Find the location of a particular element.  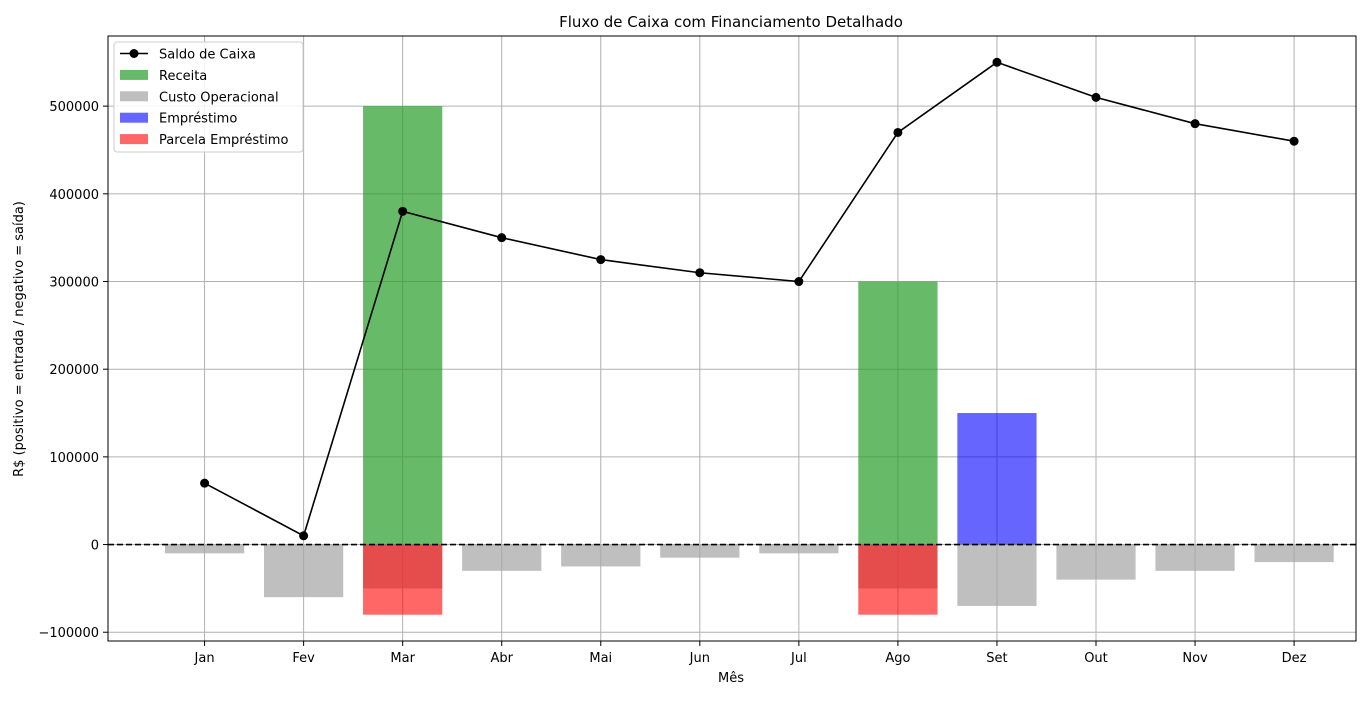

bar-custo-operacional-mai is located at coordinates (601, 555).